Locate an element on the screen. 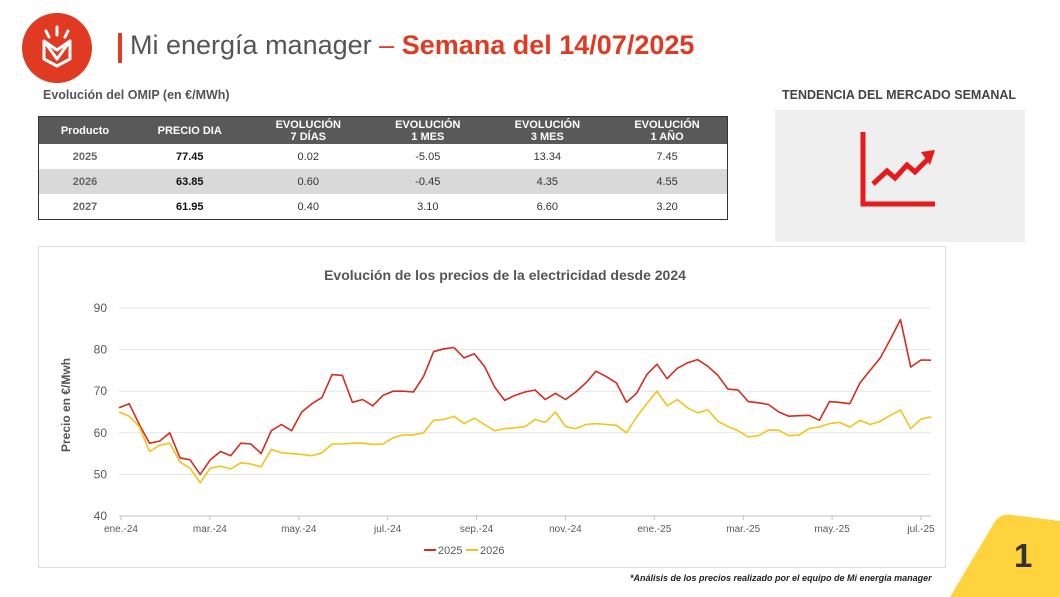 The width and height of the screenshot is (1060, 597). chart-x-tick-label: nov.-24 is located at coordinates (565, 529).